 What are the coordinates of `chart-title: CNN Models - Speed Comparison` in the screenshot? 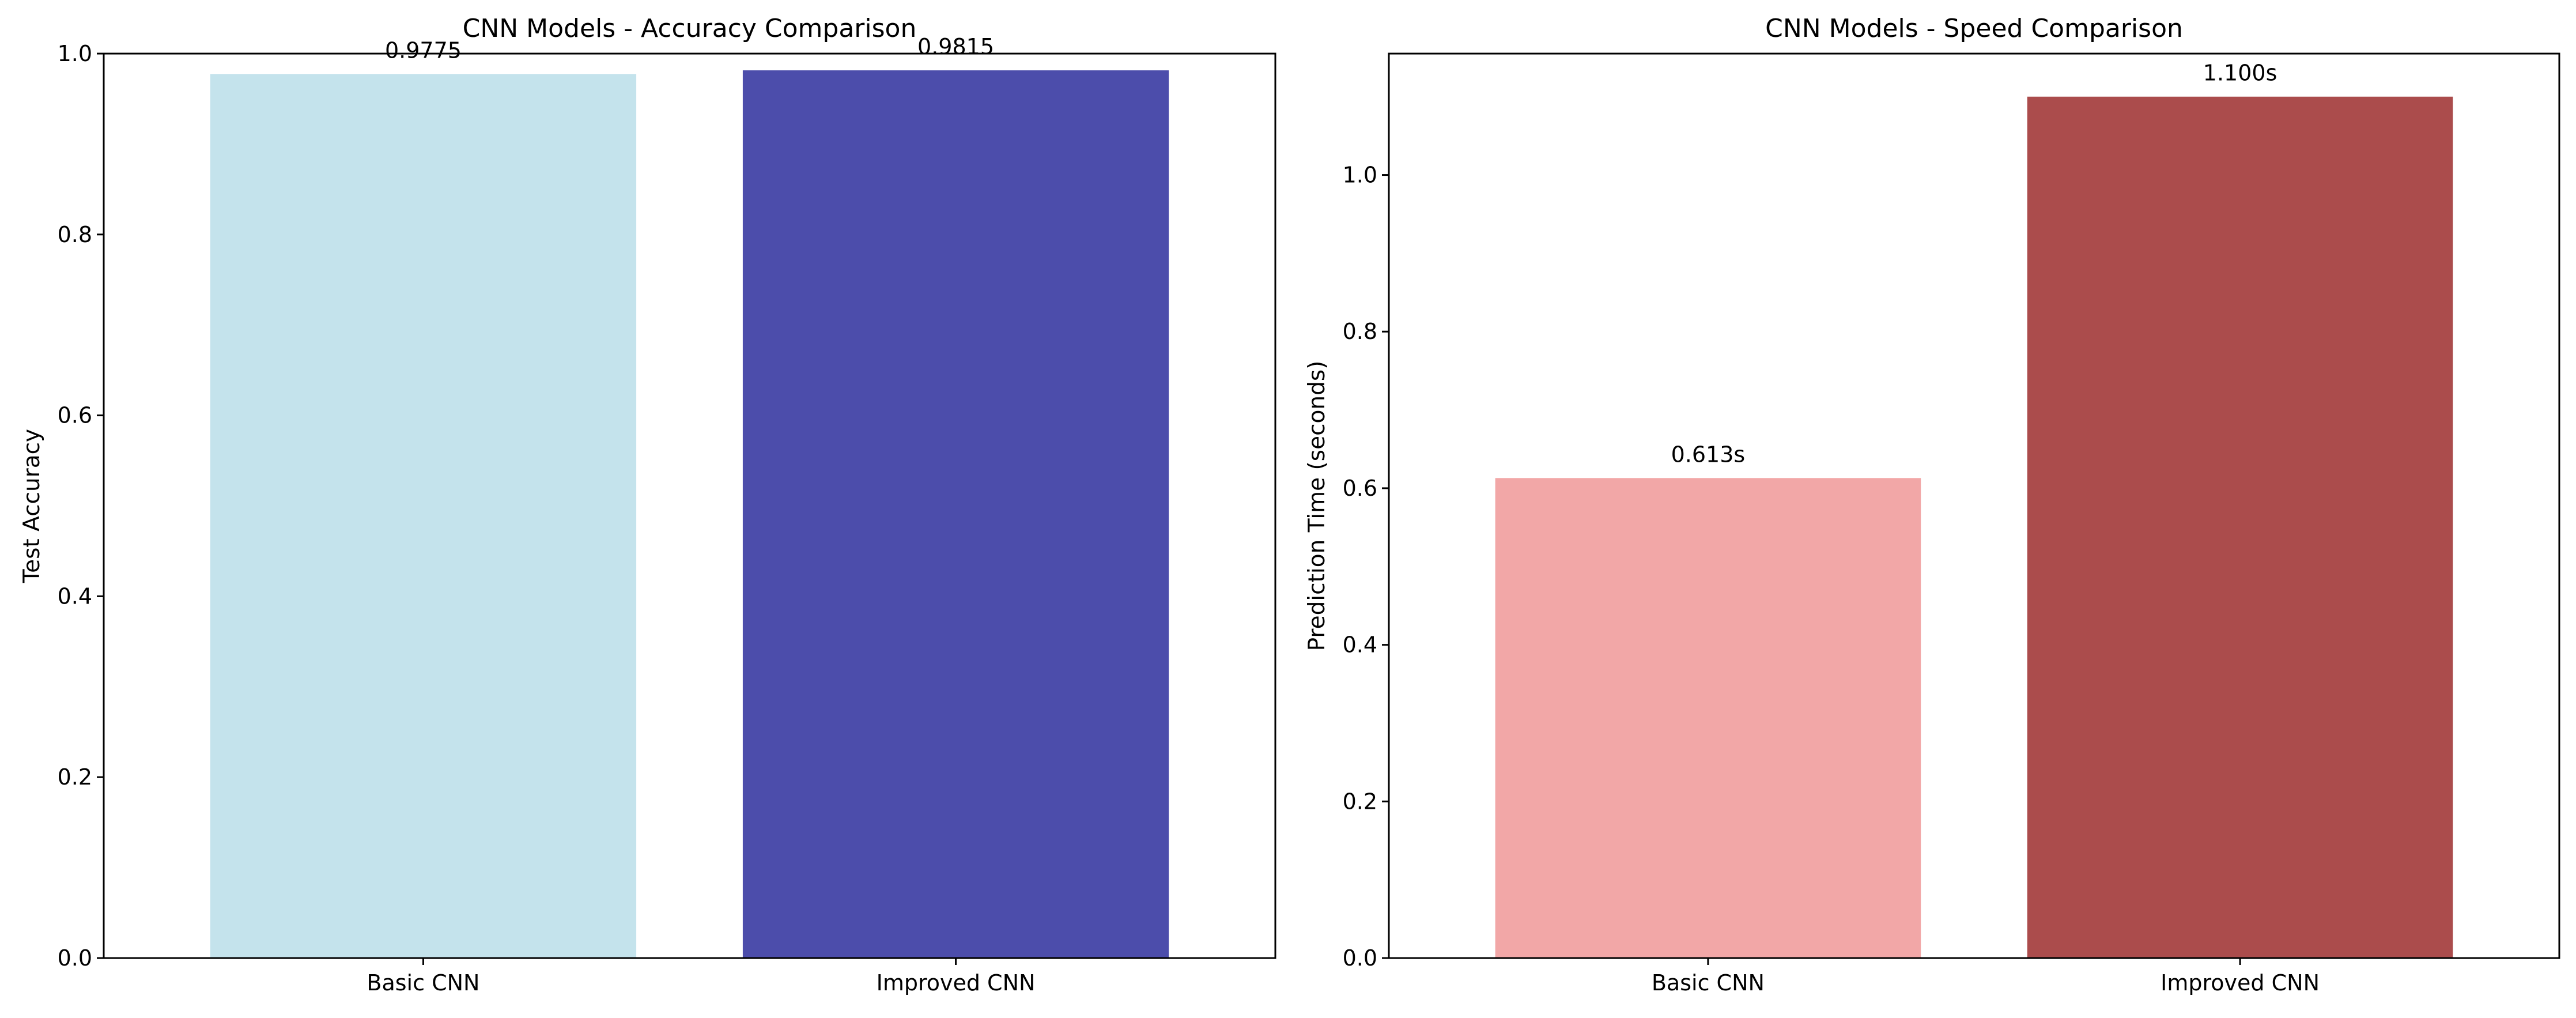 It's located at (1974, 28).